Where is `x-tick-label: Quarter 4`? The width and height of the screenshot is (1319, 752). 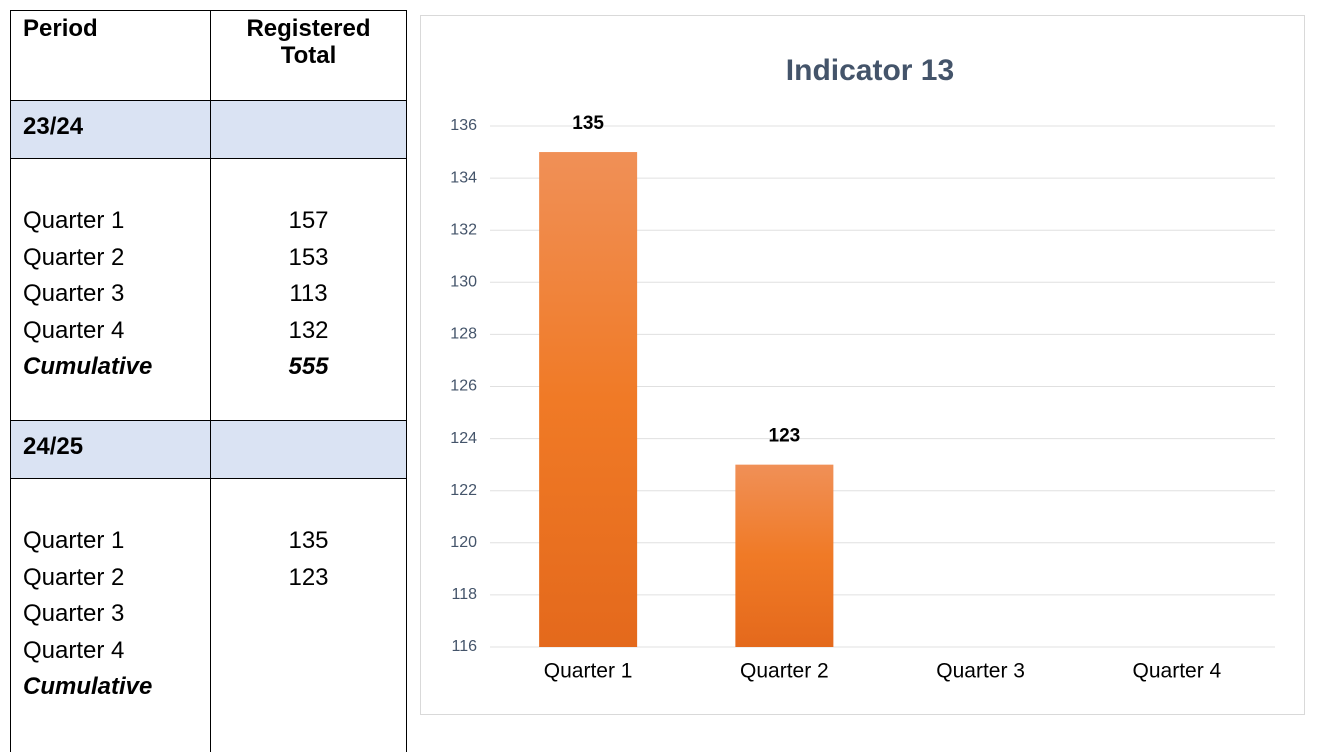
x-tick-label: Quarter 4 is located at coordinates (1177, 671).